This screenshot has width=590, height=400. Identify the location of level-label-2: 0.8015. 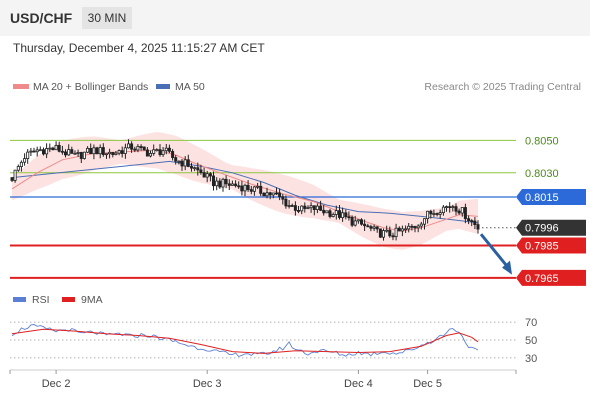
(542, 198).